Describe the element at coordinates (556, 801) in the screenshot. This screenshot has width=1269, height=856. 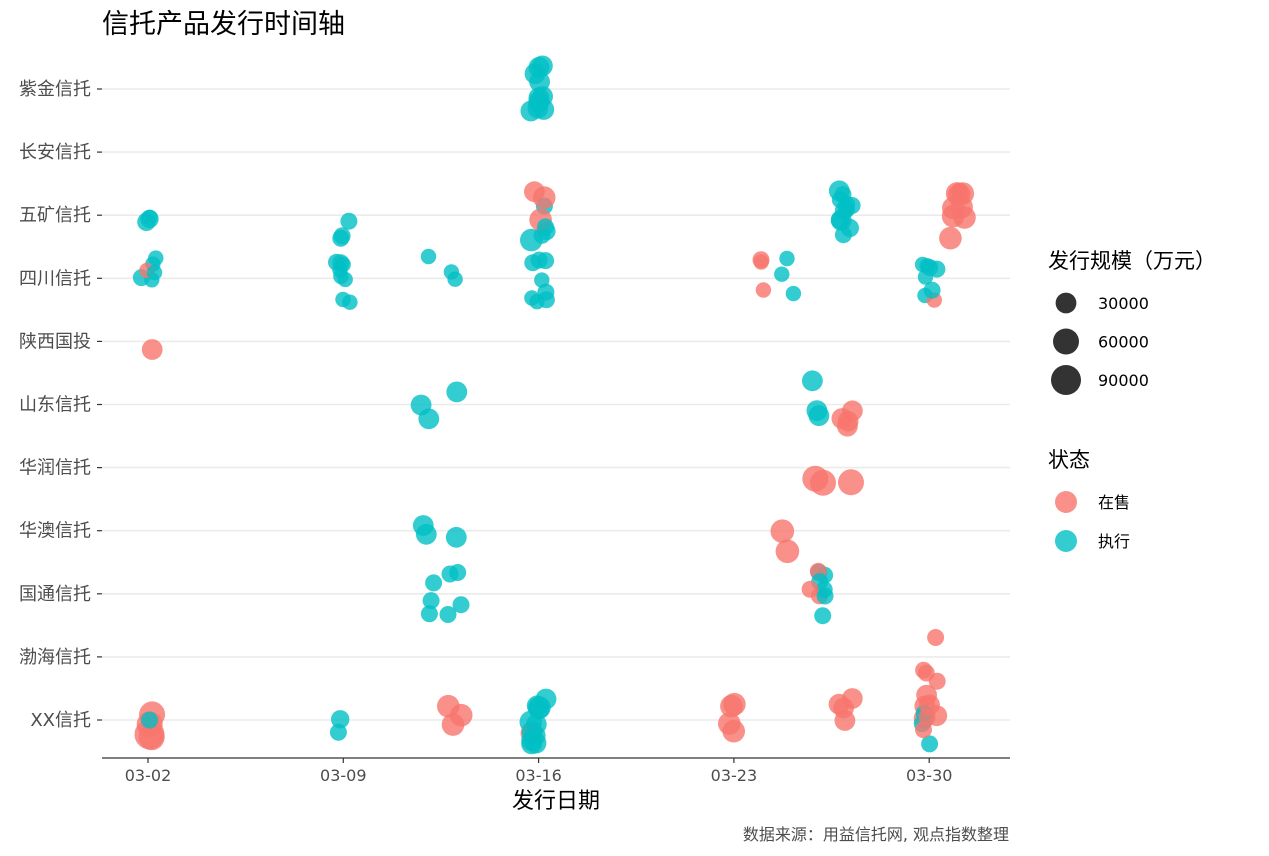
I see `x-axis-label: 发行日期` at that location.